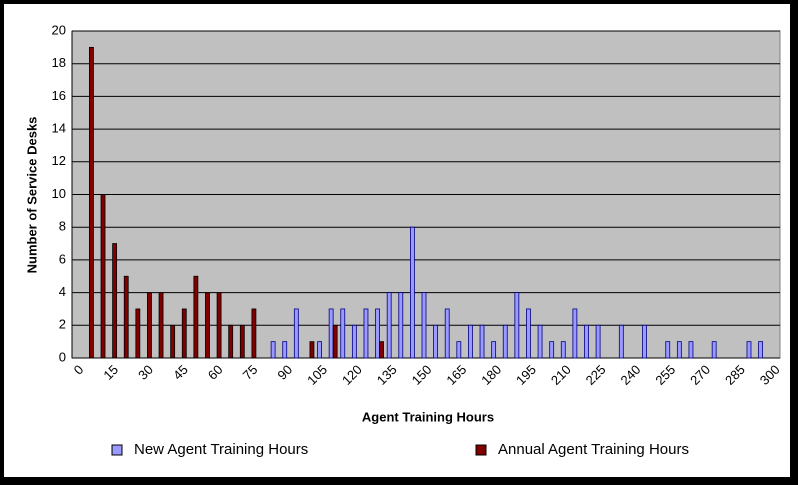 This screenshot has width=798, height=485. What do you see at coordinates (62, 258) in the screenshot?
I see `y-tick-label: 6` at bounding box center [62, 258].